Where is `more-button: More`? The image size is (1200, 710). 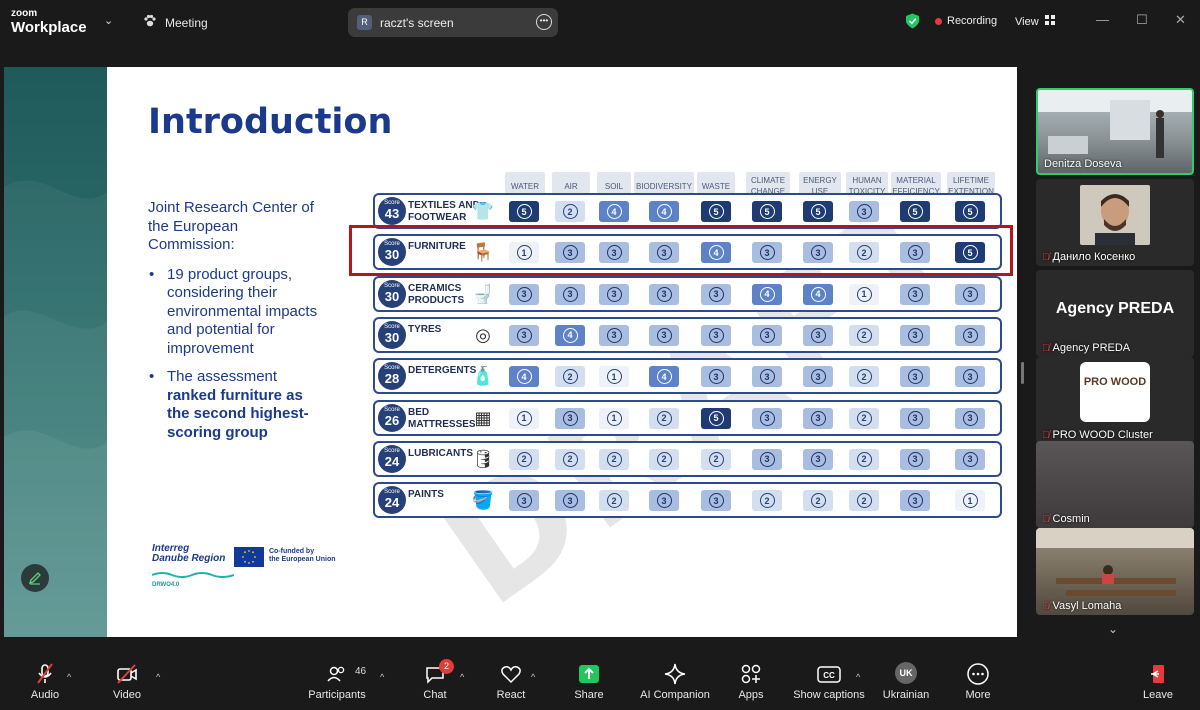
more-button: More is located at coordinates (978, 681).